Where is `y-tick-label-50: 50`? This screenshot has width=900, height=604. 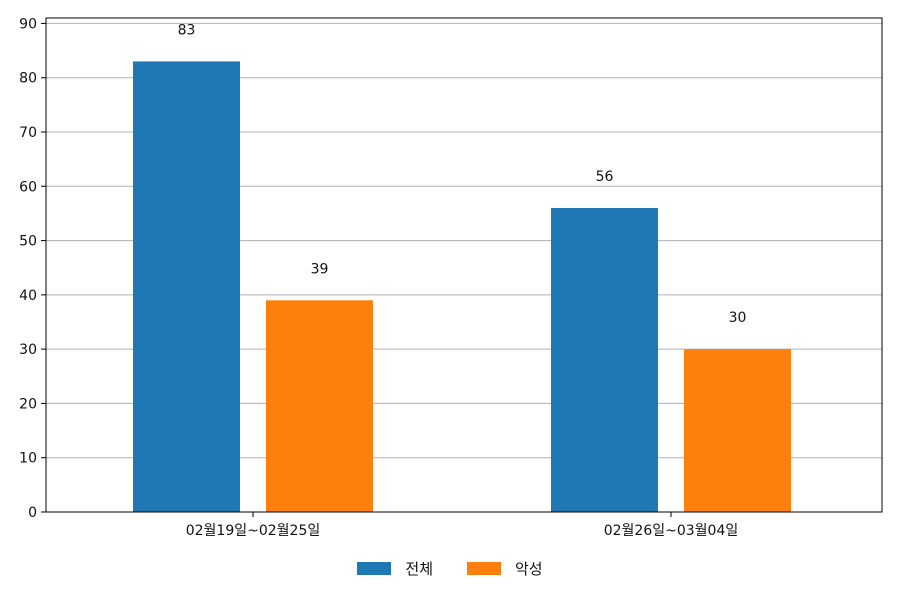 y-tick-label-50: 50 is located at coordinates (28, 242).